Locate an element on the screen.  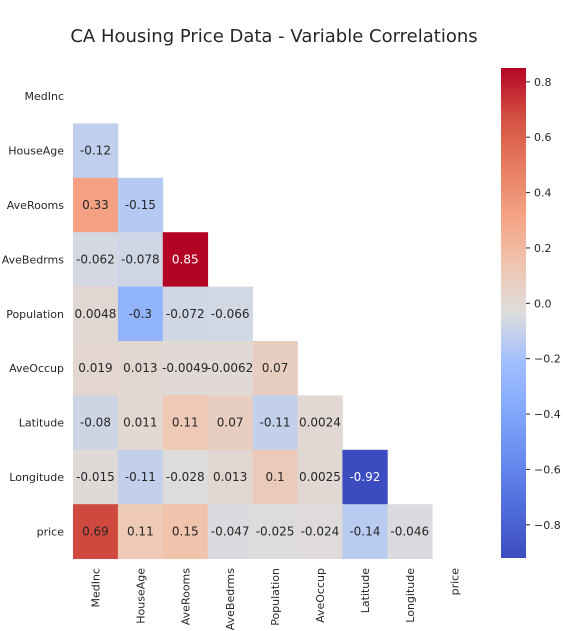
cell-value-label: -0.062 is located at coordinates (95, 259).